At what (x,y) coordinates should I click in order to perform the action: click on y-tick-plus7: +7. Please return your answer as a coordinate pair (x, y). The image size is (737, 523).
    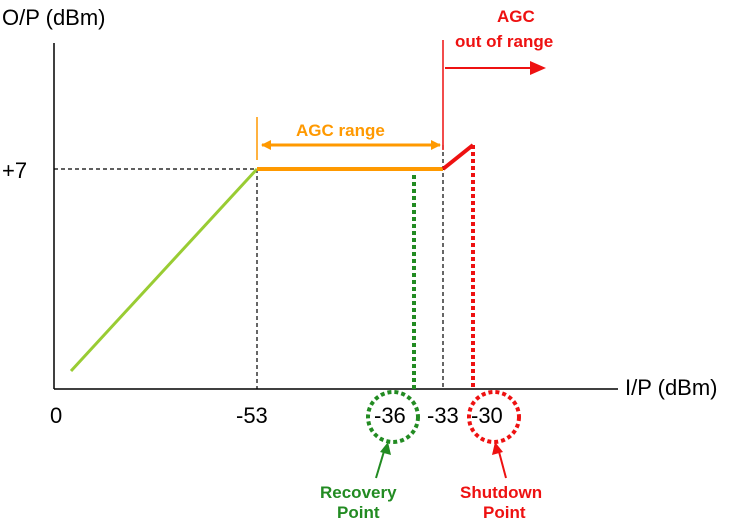
    Looking at the image, I should click on (14, 170).